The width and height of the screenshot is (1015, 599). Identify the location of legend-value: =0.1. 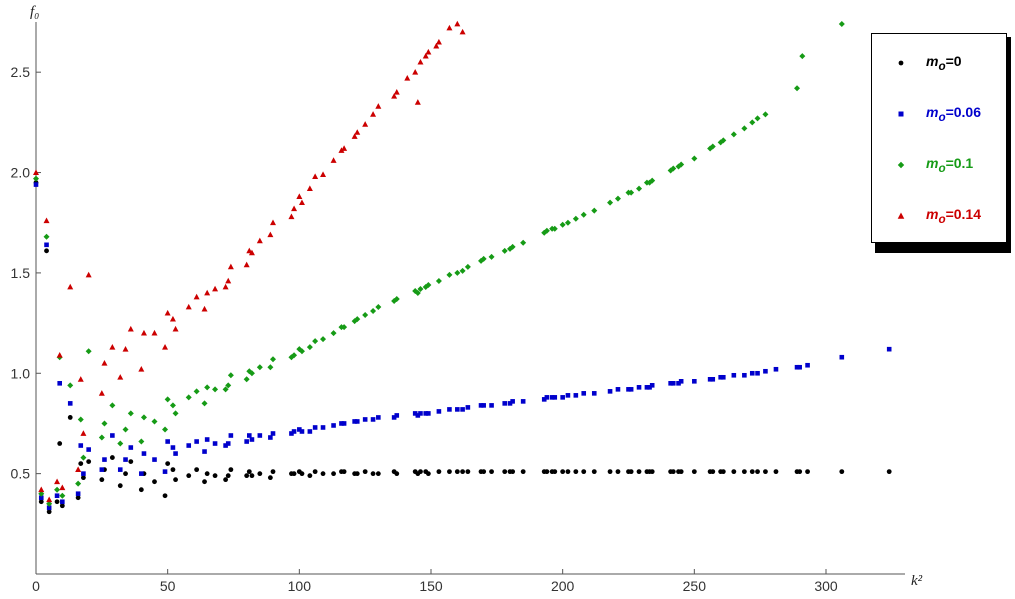
(959, 163).